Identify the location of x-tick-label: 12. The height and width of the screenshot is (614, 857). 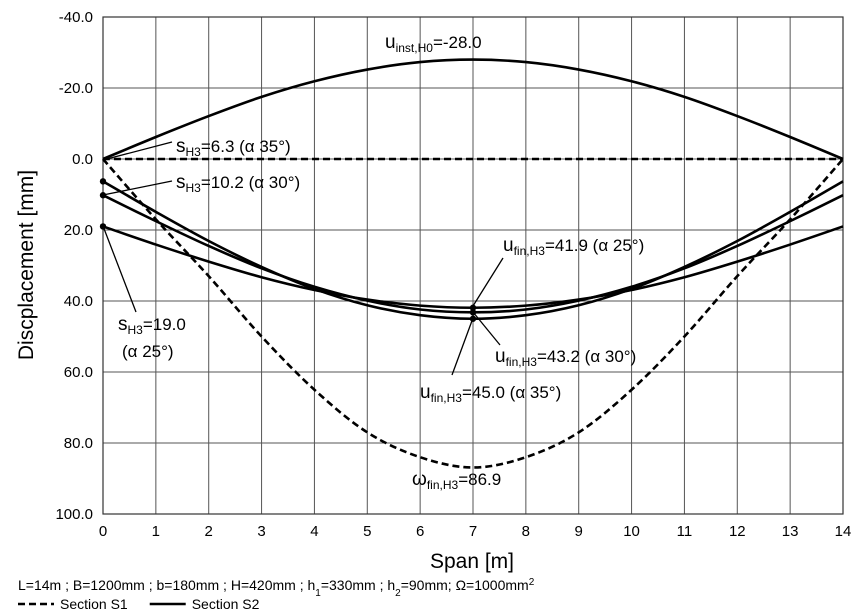
(737, 531).